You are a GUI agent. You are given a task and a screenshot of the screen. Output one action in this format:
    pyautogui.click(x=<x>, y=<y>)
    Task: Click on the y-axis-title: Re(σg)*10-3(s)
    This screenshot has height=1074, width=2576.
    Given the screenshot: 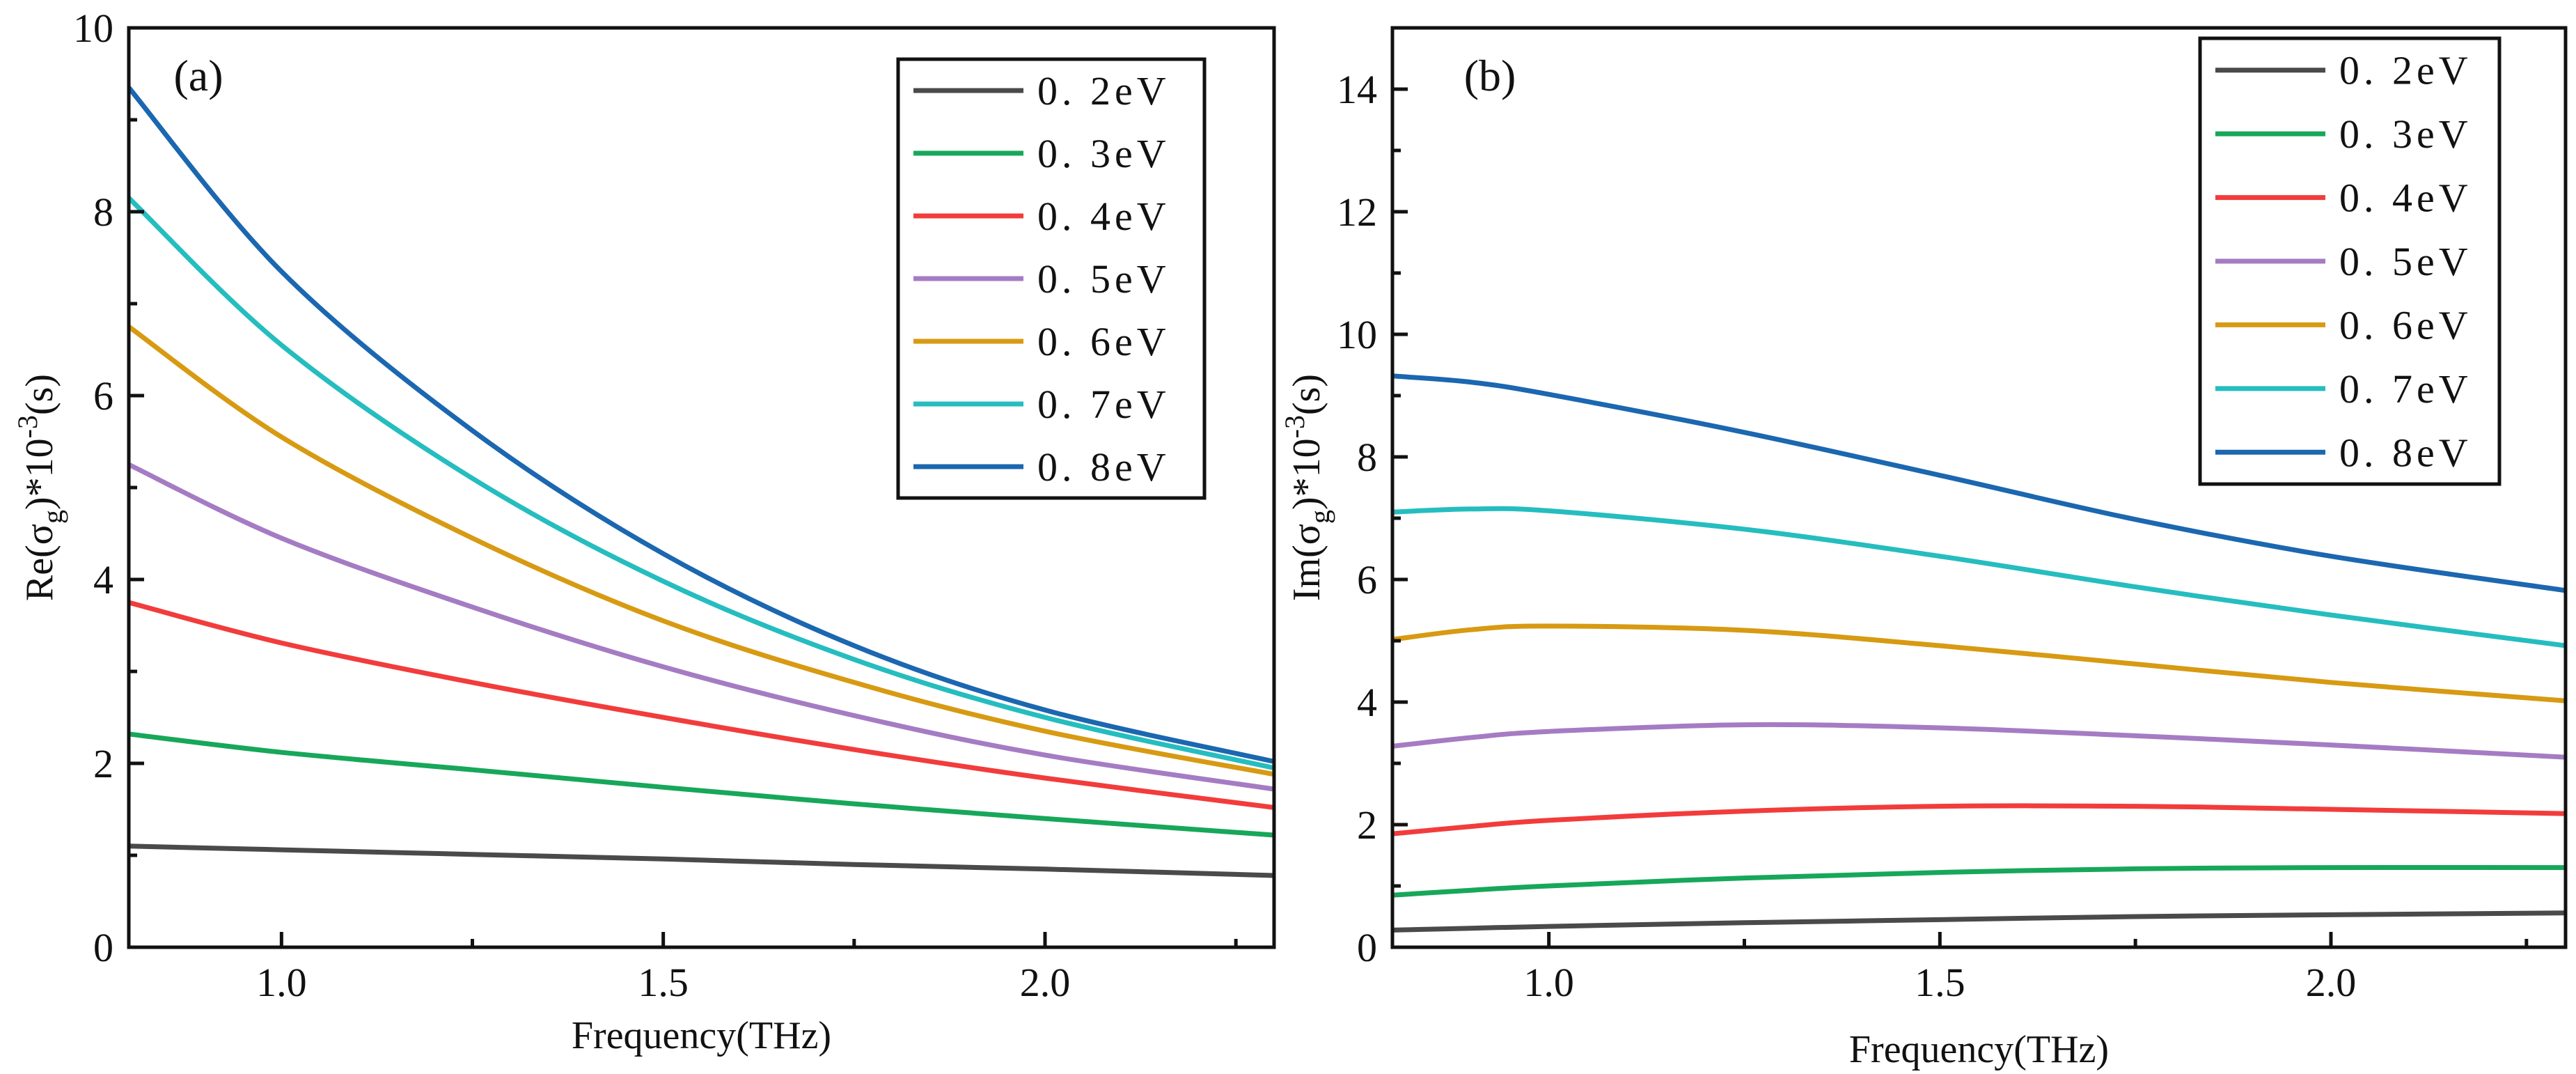 What is the action you would take?
    pyautogui.click(x=40, y=487)
    